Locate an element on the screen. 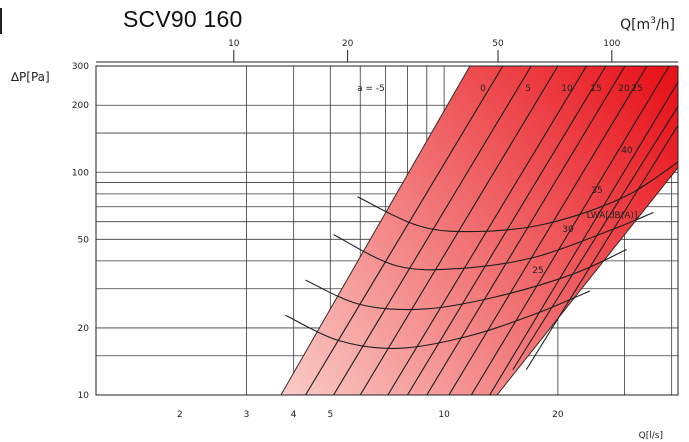  y-tick-label: 20 is located at coordinates (84, 329).